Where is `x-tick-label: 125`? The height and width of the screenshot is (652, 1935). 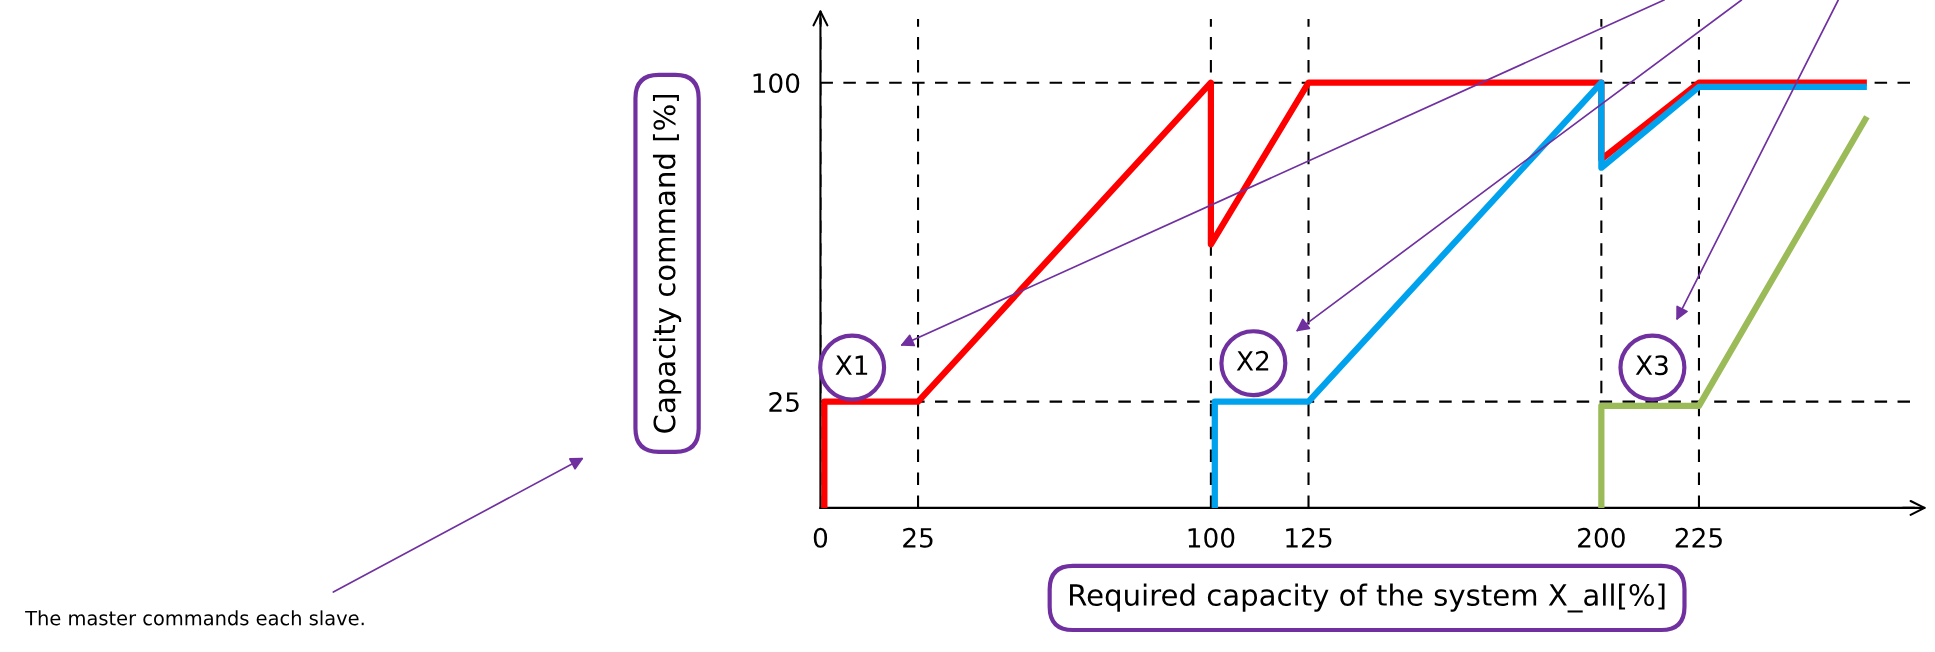 x-tick-label: 125 is located at coordinates (1309, 537).